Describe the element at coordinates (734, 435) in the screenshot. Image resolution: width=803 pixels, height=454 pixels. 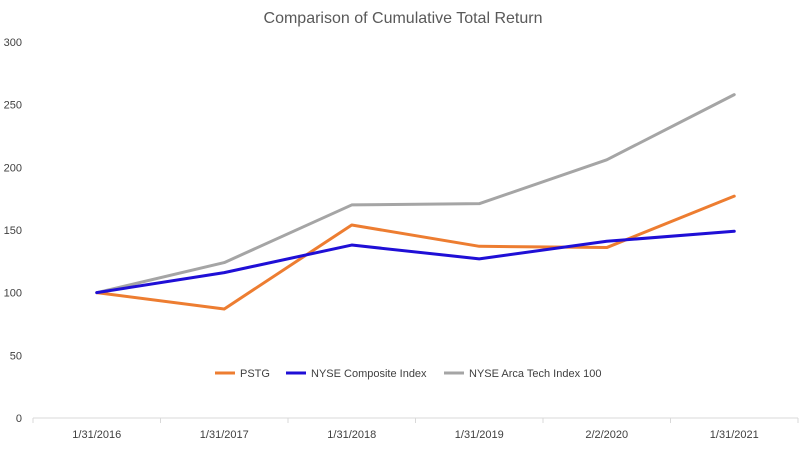
I see `x-tick-label: 1/31/2021` at that location.